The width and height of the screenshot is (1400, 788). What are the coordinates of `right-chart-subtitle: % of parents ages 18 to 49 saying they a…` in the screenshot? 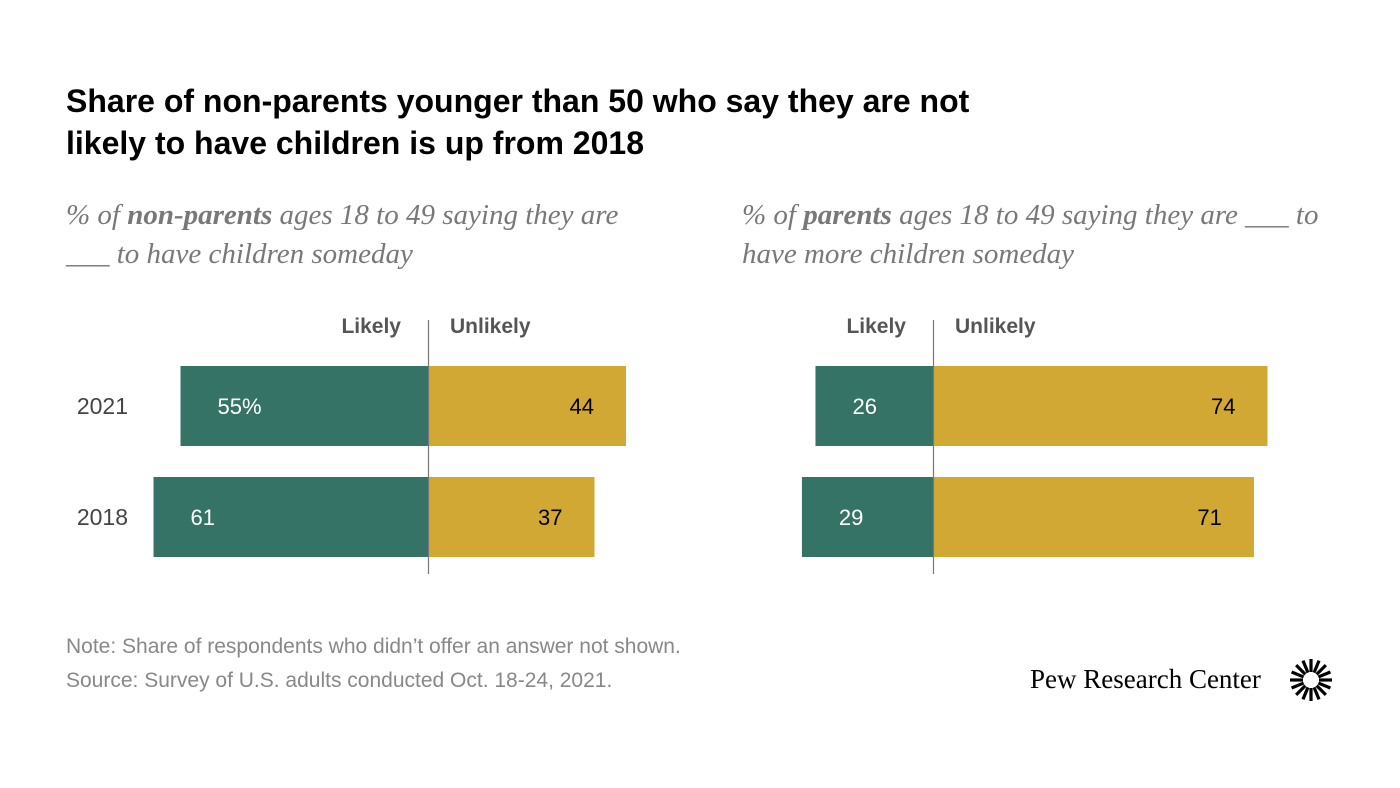 It's located at (1052, 235).